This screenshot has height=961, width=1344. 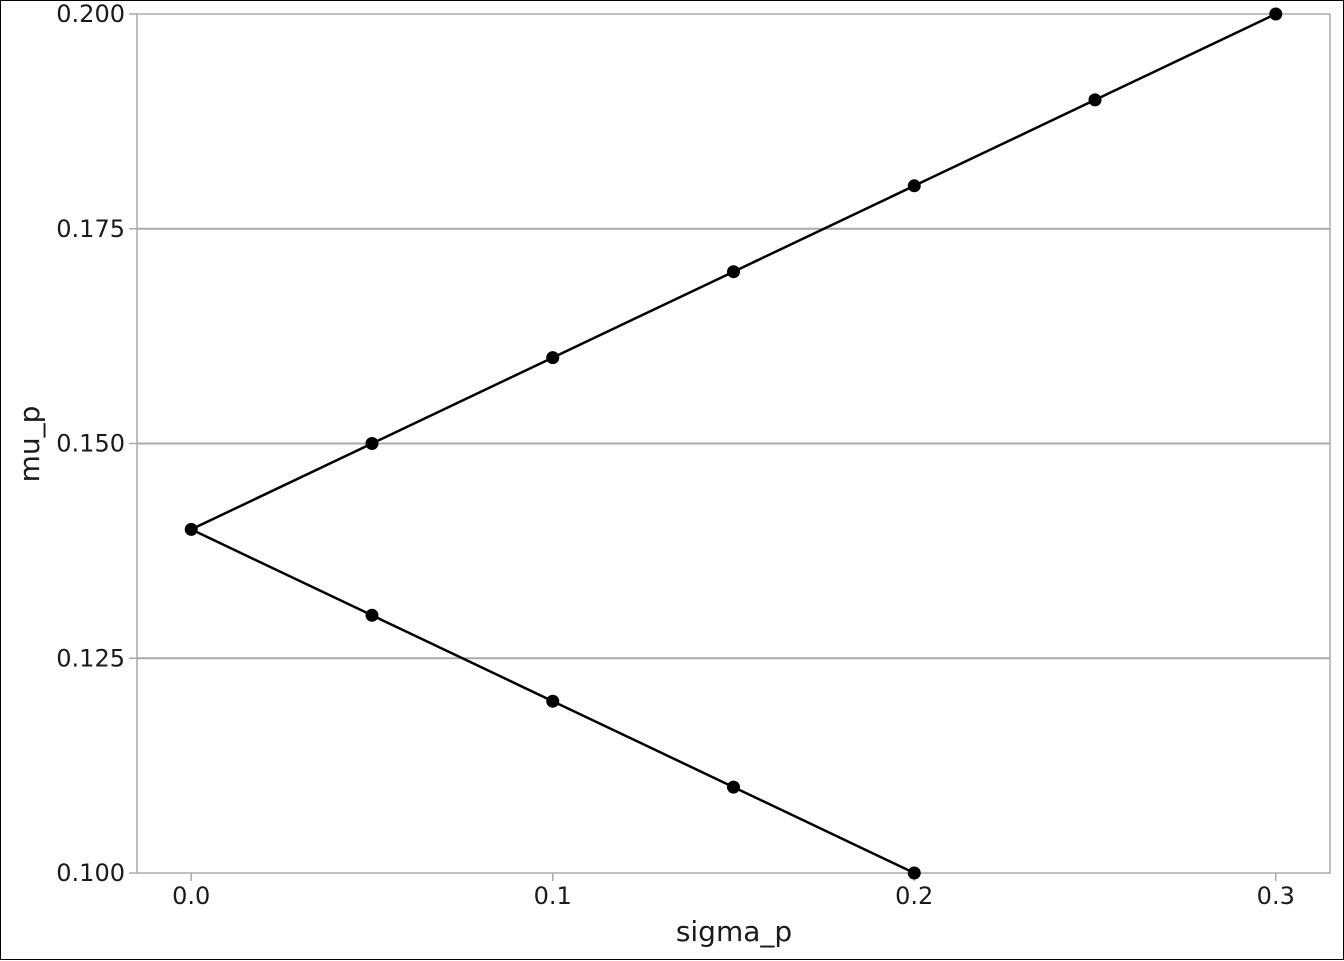 What do you see at coordinates (914, 896) in the screenshot?
I see `x-tick-label: 0.2` at bounding box center [914, 896].